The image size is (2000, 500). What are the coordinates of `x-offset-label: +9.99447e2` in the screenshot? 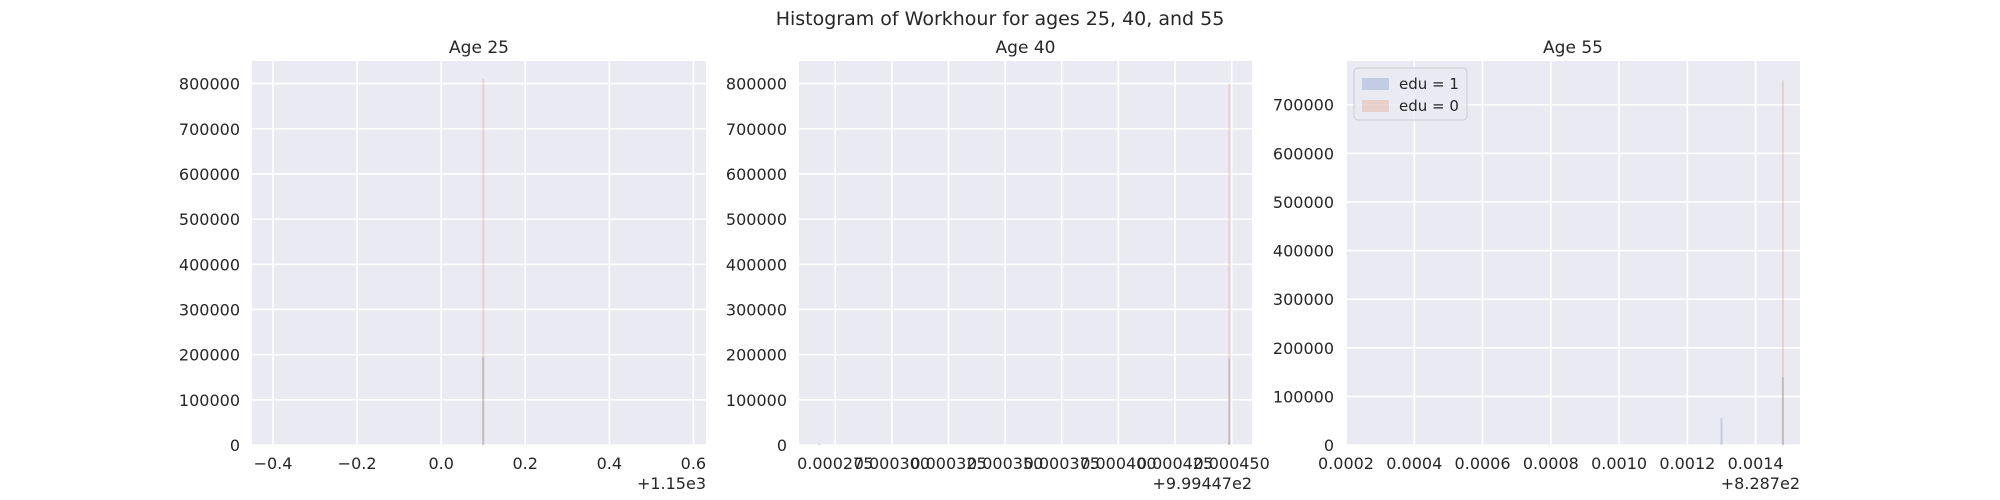 It's located at (1202, 483).